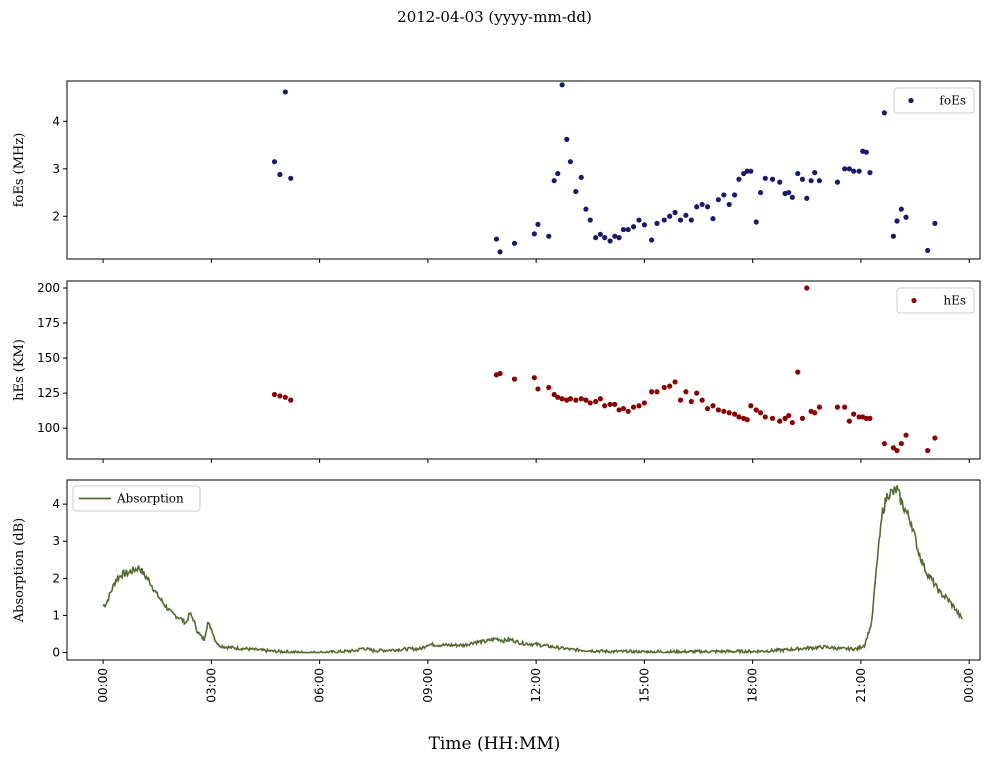  I want to click on legend-box, so click(136, 498).